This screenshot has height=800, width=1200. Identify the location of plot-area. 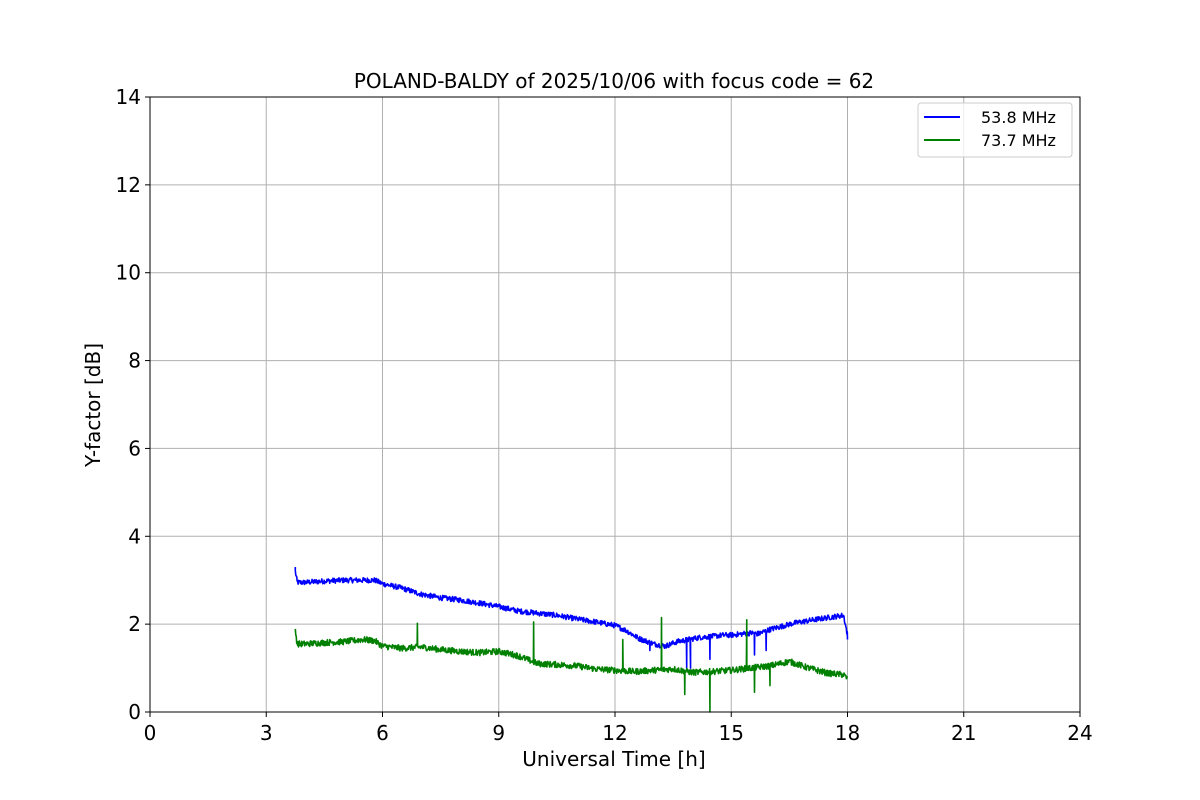
(571, 640).